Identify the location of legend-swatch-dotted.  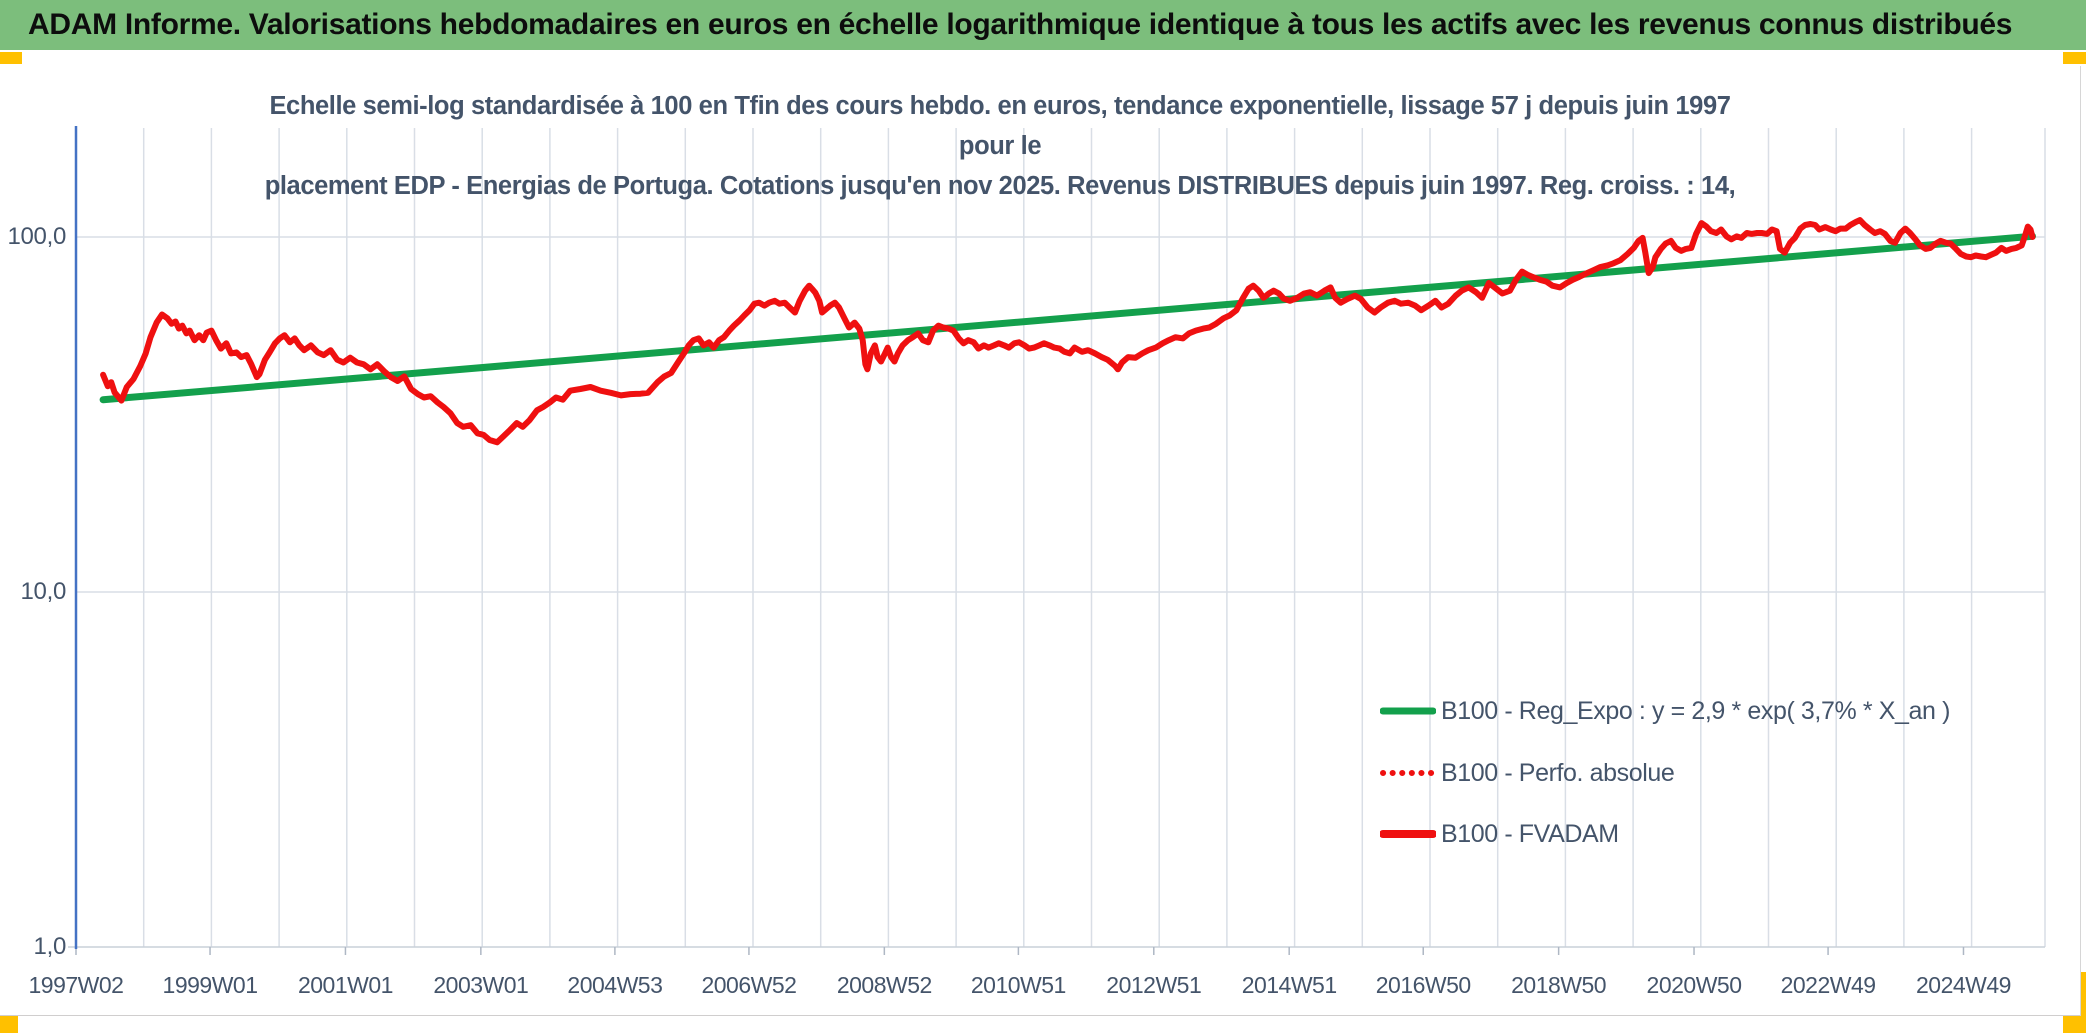
(1408, 773).